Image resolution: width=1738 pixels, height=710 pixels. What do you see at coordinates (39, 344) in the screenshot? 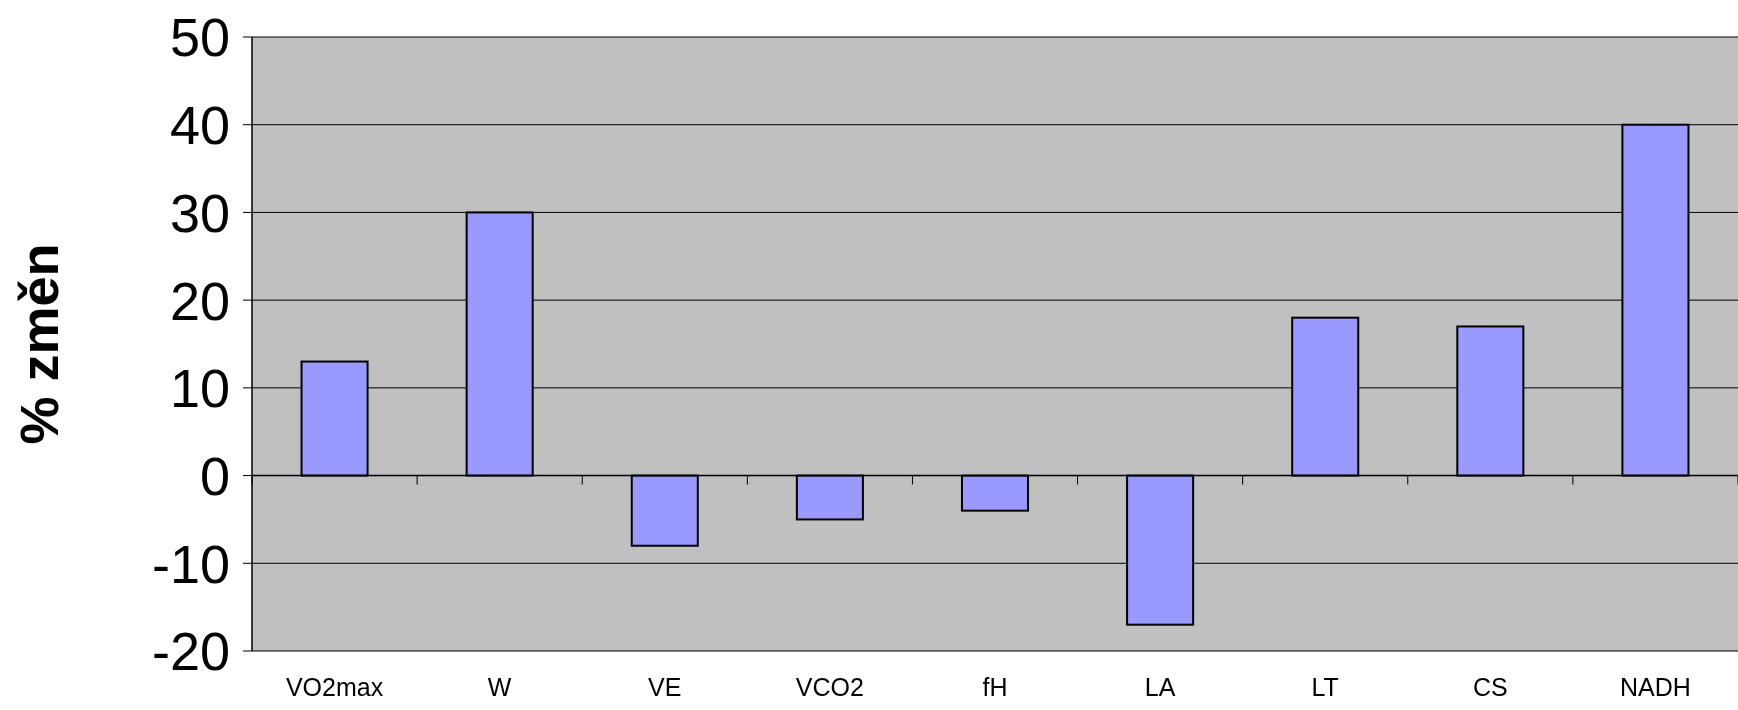
I see `y-axis-title: % změn` at bounding box center [39, 344].